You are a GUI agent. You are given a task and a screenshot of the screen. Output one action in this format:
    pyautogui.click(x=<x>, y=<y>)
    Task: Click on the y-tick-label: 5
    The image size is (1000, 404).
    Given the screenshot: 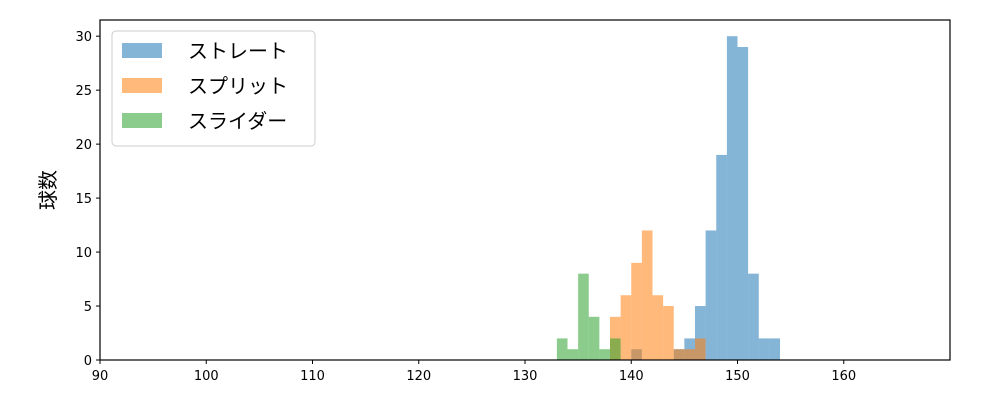 What is the action you would take?
    pyautogui.click(x=88, y=307)
    